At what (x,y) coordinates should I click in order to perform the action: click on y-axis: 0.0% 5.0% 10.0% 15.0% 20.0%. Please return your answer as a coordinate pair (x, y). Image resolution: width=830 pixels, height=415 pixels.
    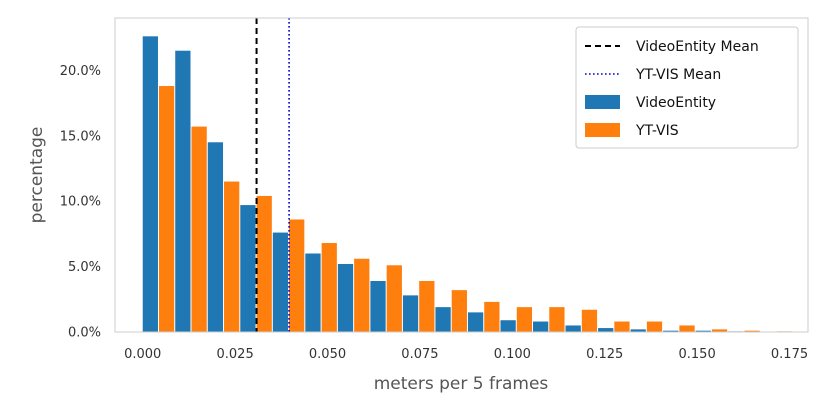
    Looking at the image, I should click on (80, 202).